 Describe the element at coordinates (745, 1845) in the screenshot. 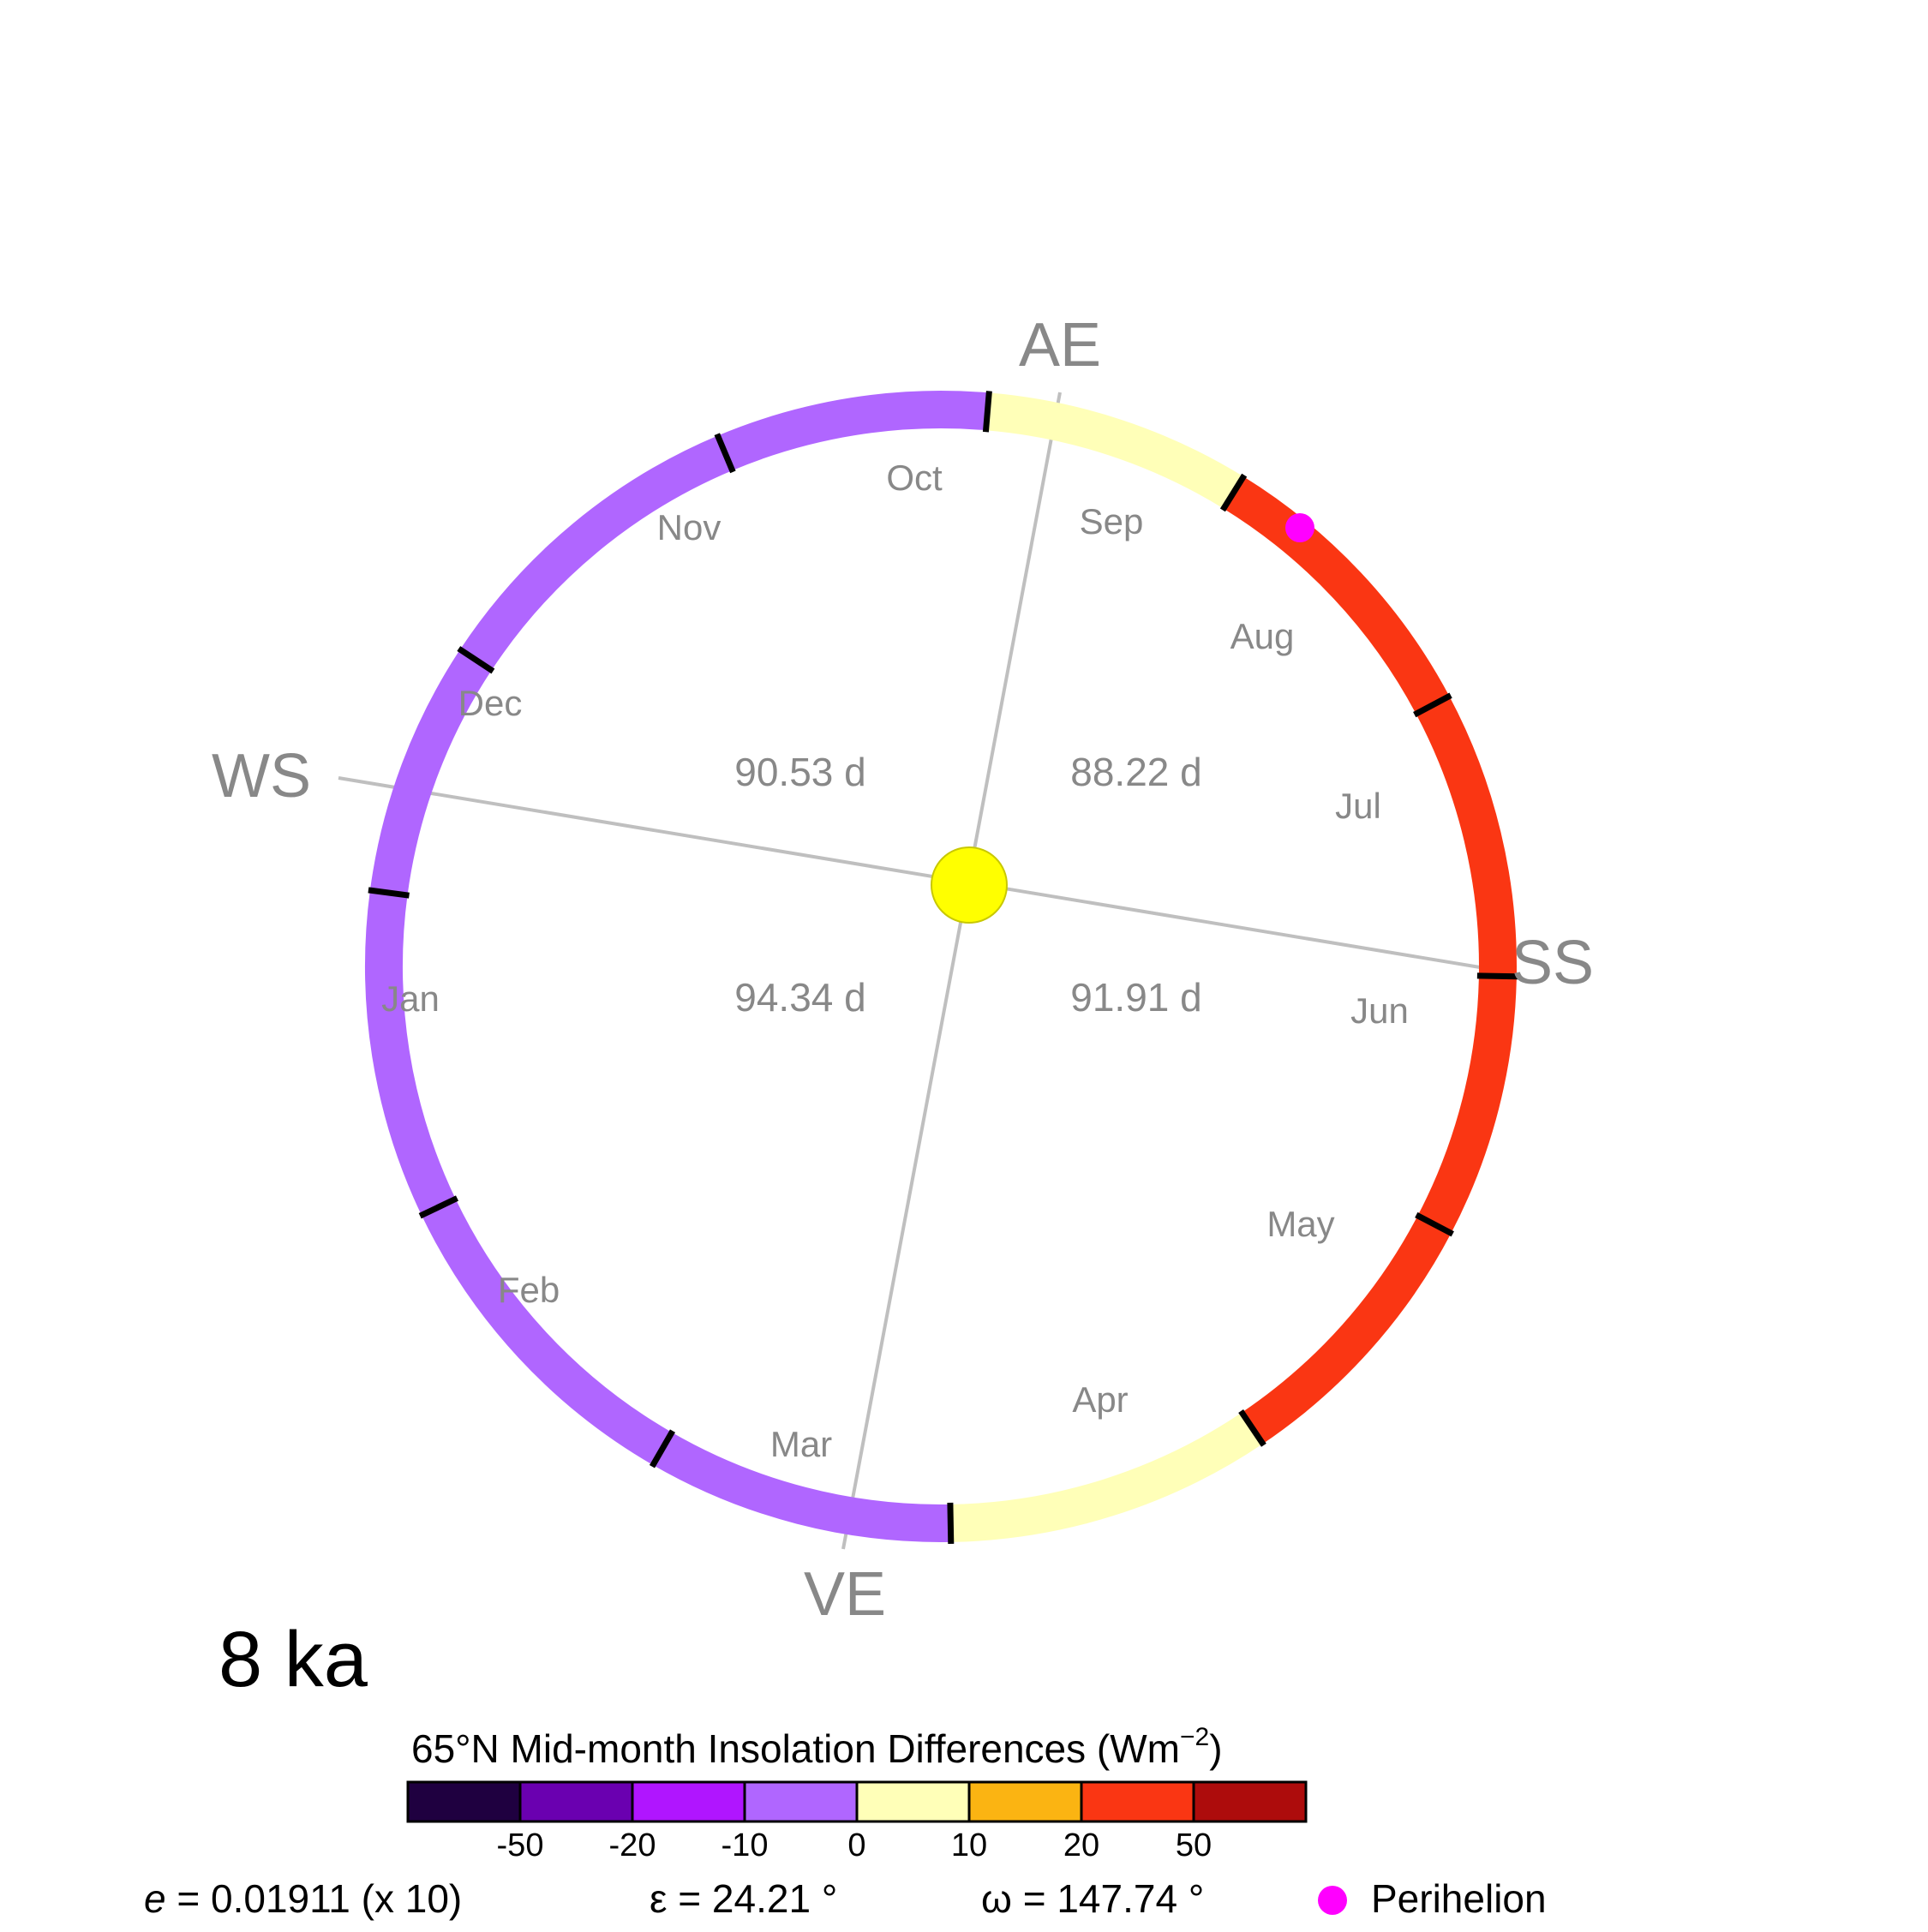

I see `colorbar-tick-label: -10` at that location.